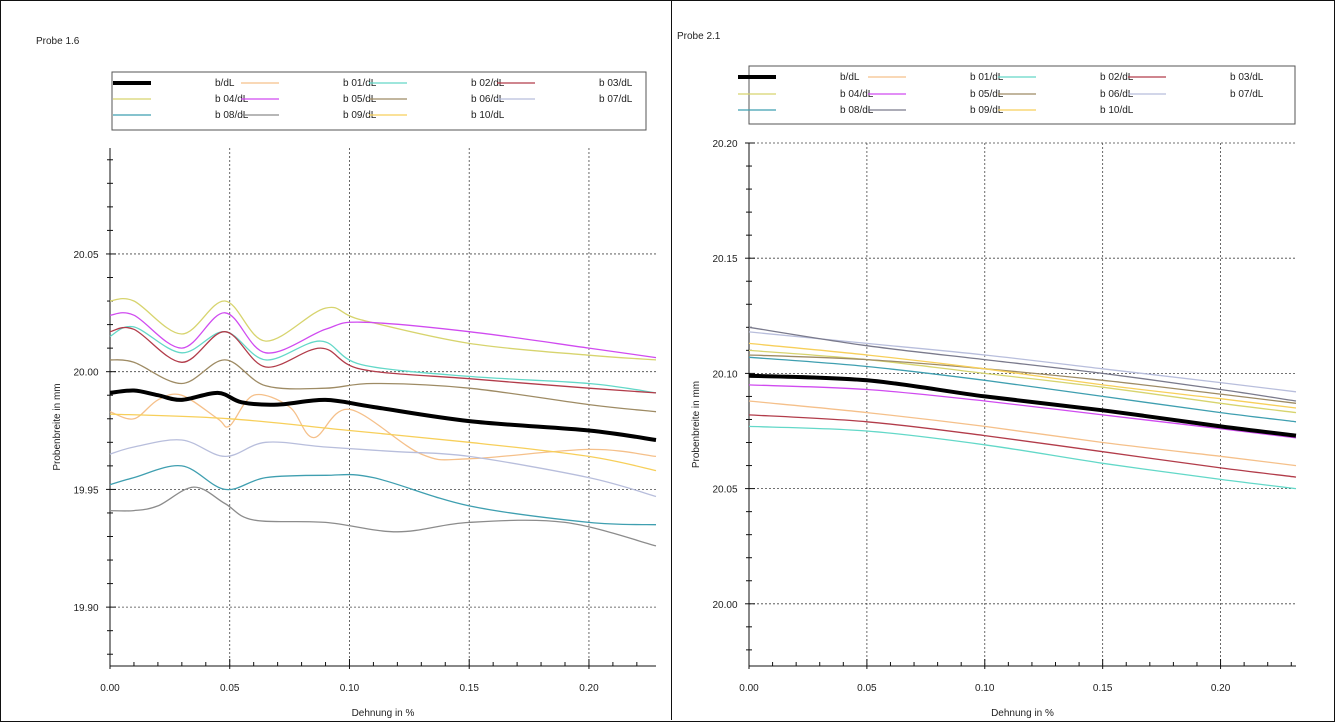 This screenshot has width=1335, height=722. Describe the element at coordinates (724, 144) in the screenshot. I see `y-tick-label: 20.20` at that location.